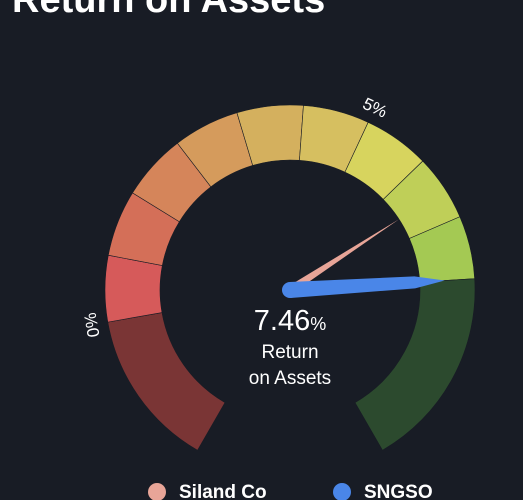  Describe the element at coordinates (133, 288) in the screenshot. I see `gauge-band` at that location.